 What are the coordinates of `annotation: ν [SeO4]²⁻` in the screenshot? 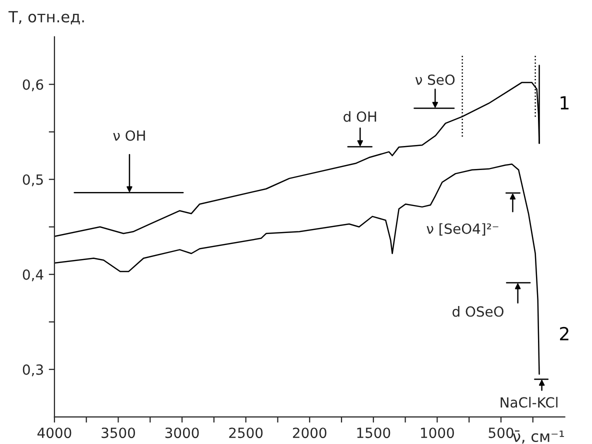 It's located at (462, 229).